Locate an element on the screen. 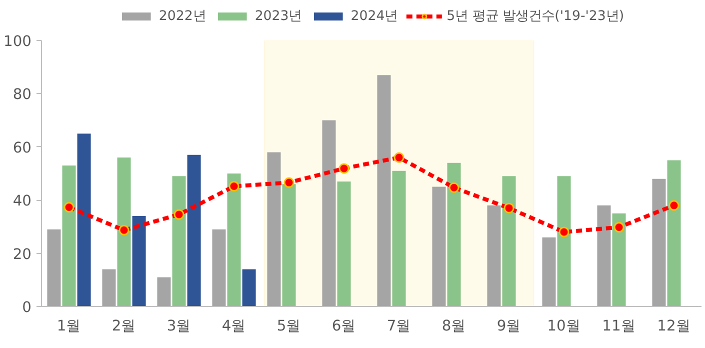 This screenshot has width=705, height=348. x-tick-label: 9월 is located at coordinates (509, 326).